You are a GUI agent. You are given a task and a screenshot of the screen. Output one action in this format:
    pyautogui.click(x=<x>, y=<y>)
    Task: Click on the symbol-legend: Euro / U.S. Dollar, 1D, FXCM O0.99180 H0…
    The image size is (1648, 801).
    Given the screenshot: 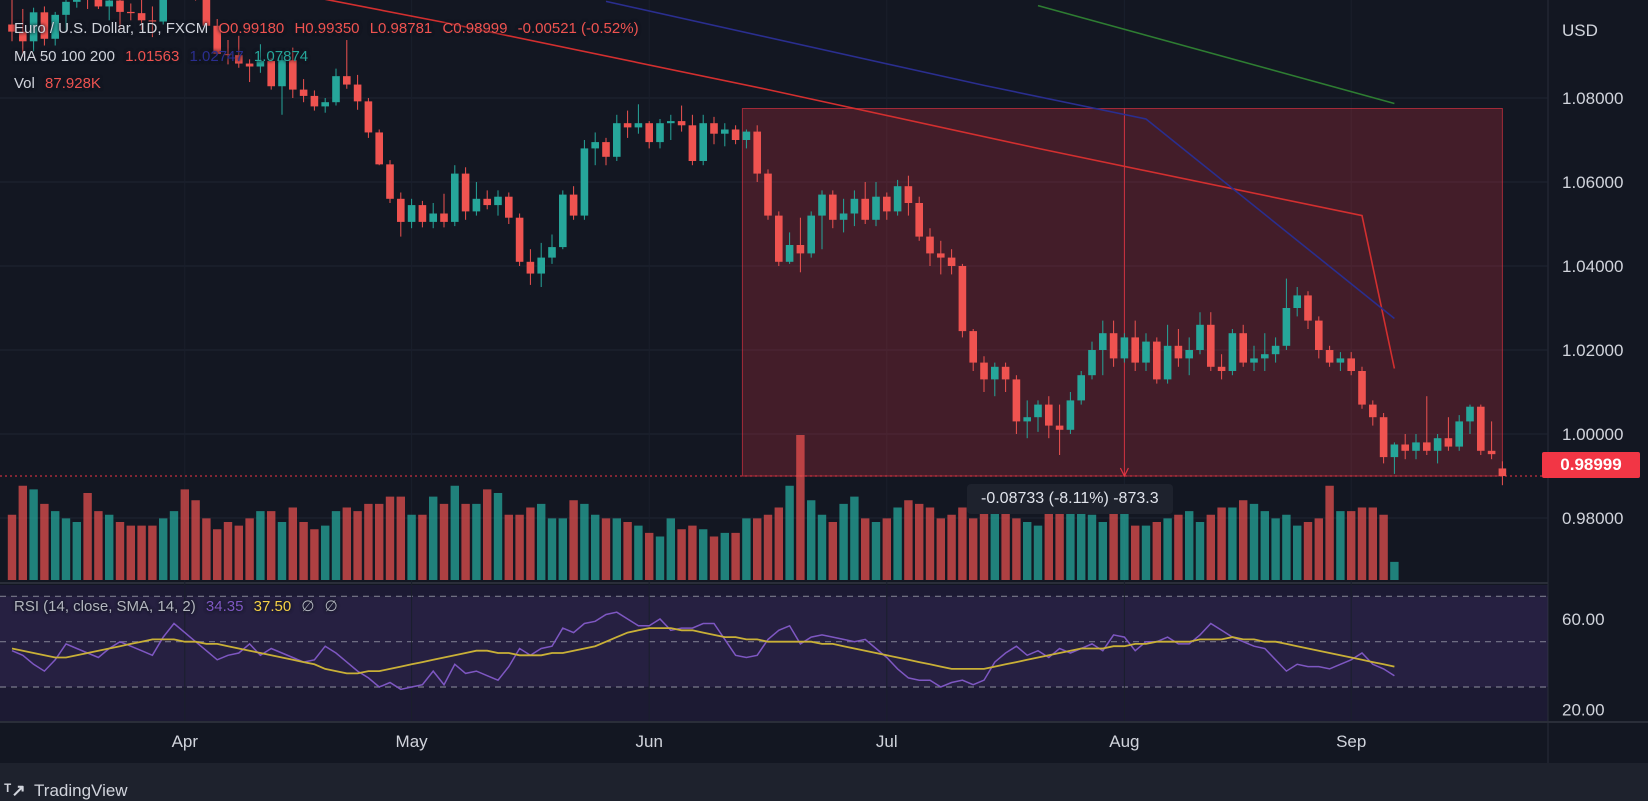 What is the action you would take?
    pyautogui.click(x=329, y=28)
    